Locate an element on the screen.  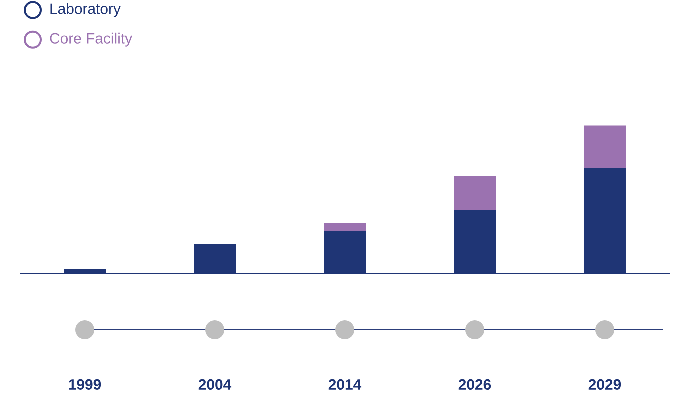
x-tick-label: 2004 is located at coordinates (215, 385).